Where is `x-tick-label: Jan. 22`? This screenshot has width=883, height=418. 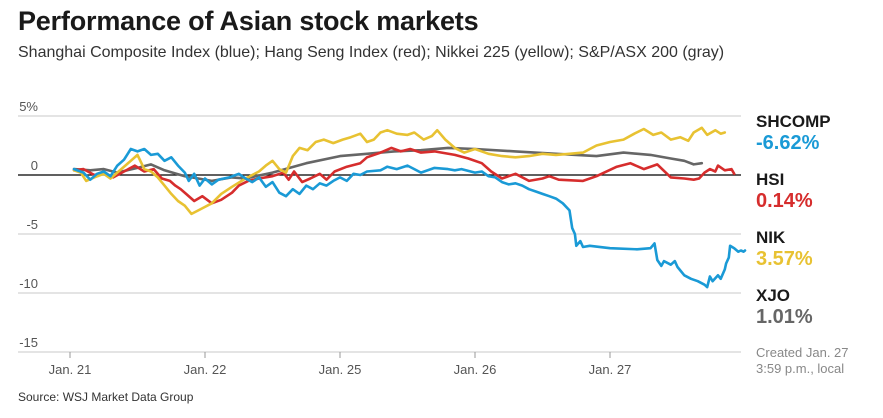
x-tick-label: Jan. 22 is located at coordinates (205, 369).